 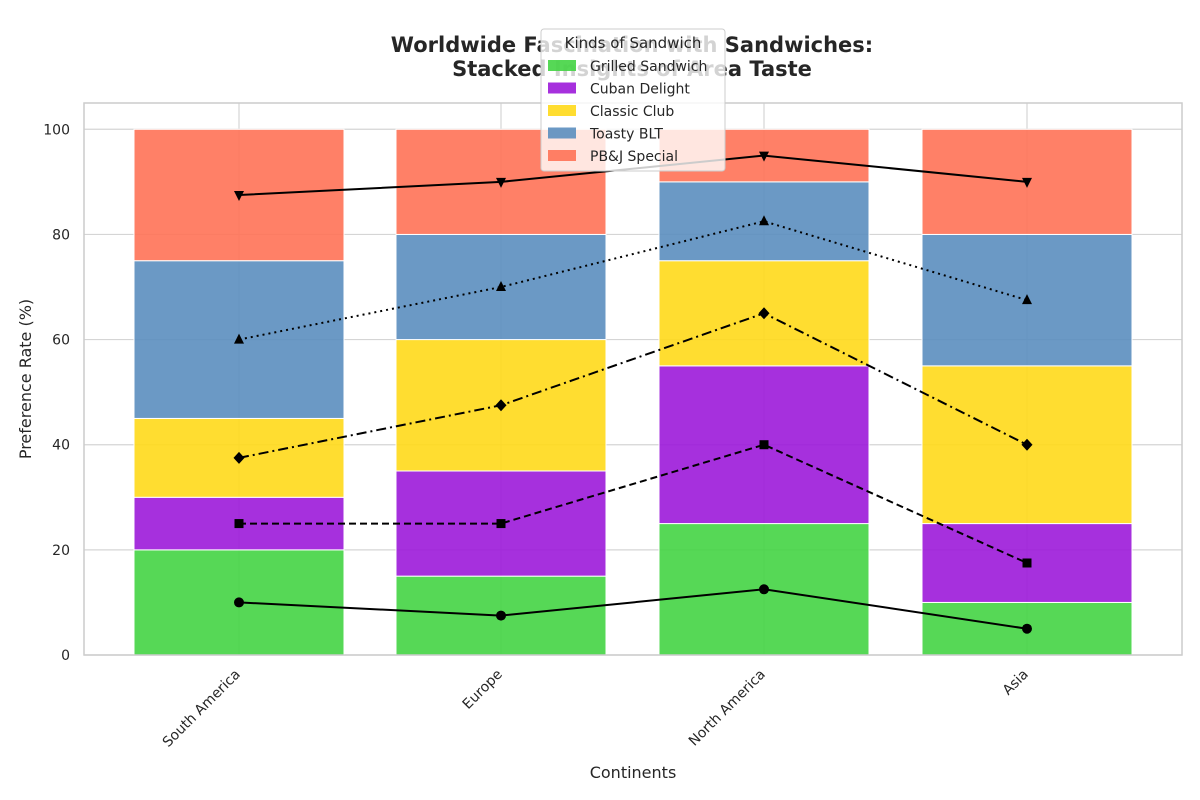 What do you see at coordinates (764, 445) in the screenshot?
I see `midpoint-marker-2-north-america` at bounding box center [764, 445].